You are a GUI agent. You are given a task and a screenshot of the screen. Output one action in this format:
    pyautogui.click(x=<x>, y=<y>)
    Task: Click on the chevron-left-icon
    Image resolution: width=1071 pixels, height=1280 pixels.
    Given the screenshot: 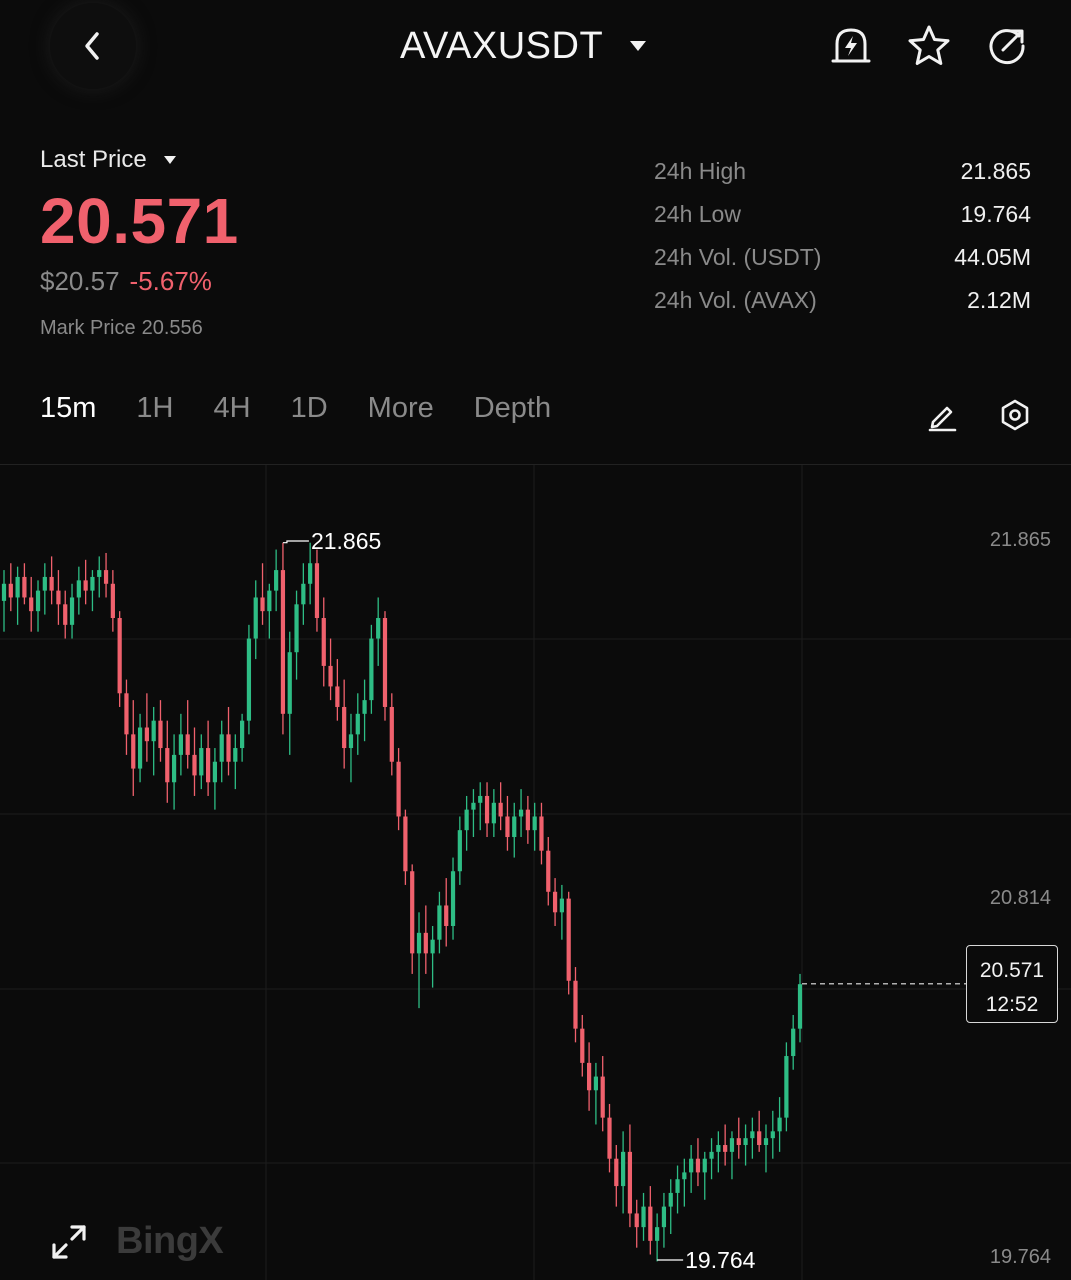 What is the action you would take?
    pyautogui.click(x=92, y=46)
    